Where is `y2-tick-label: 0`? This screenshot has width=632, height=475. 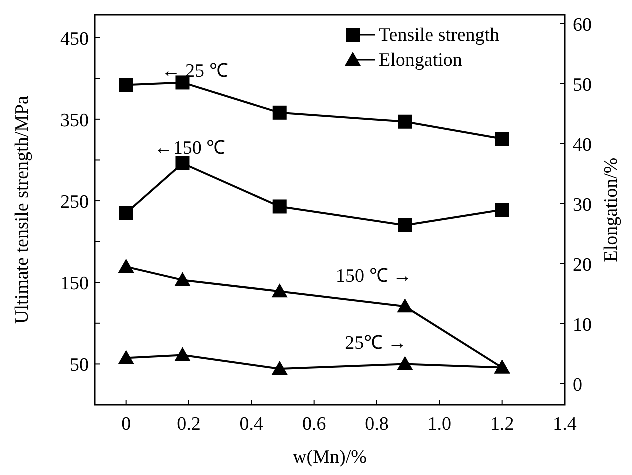 y2-tick-label: 0 is located at coordinates (577, 385).